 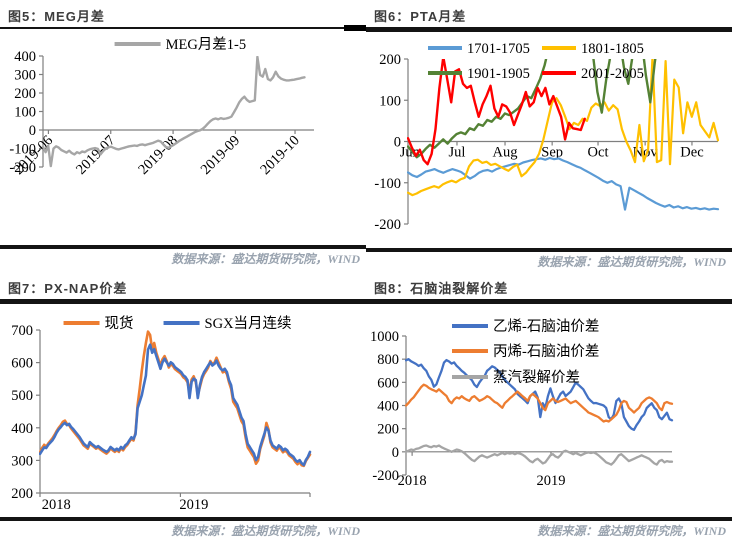 What do you see at coordinates (552, 153) in the screenshot?
I see `svg-text: Sep` at bounding box center [552, 153].